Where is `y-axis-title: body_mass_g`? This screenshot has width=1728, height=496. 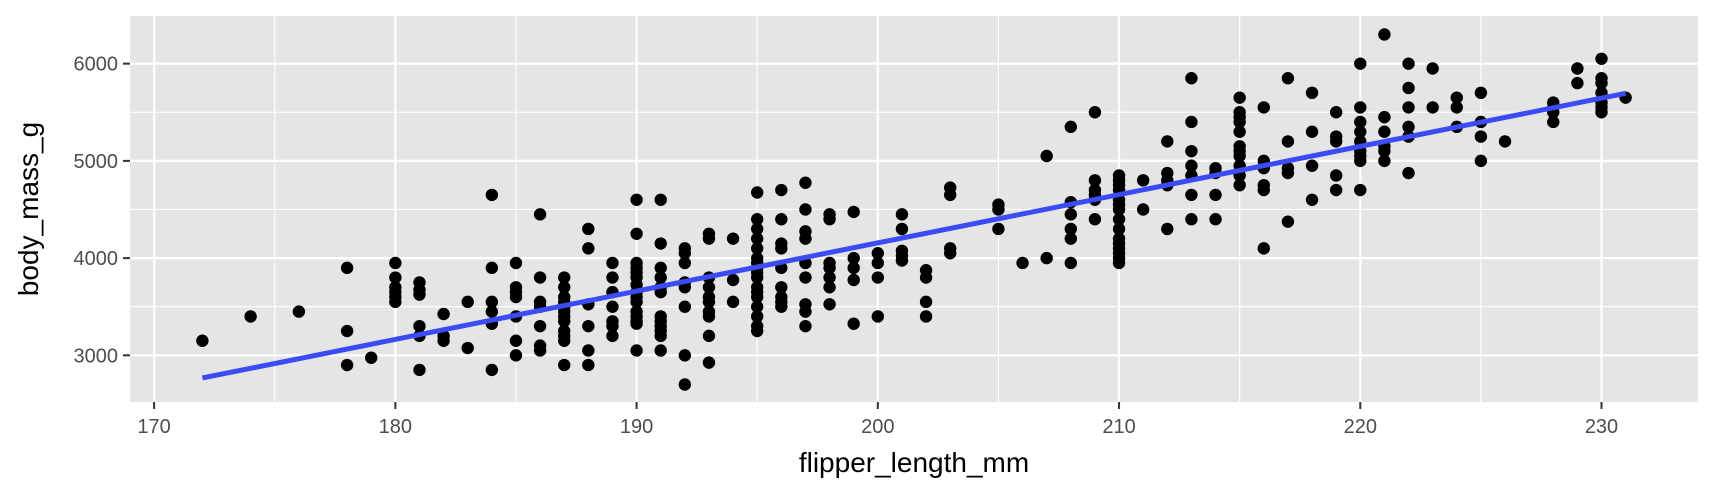 y-axis-title: body_mass_g is located at coordinates (28, 209).